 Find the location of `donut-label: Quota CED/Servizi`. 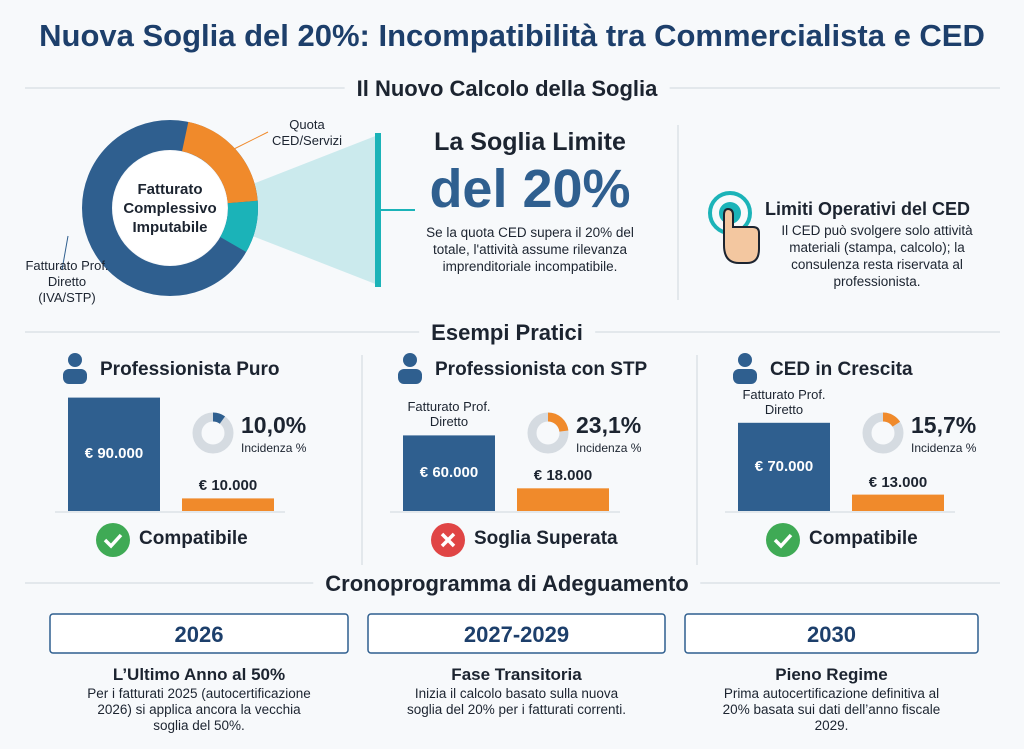

donut-label: Quota CED/Servizi is located at coordinates (307, 132).